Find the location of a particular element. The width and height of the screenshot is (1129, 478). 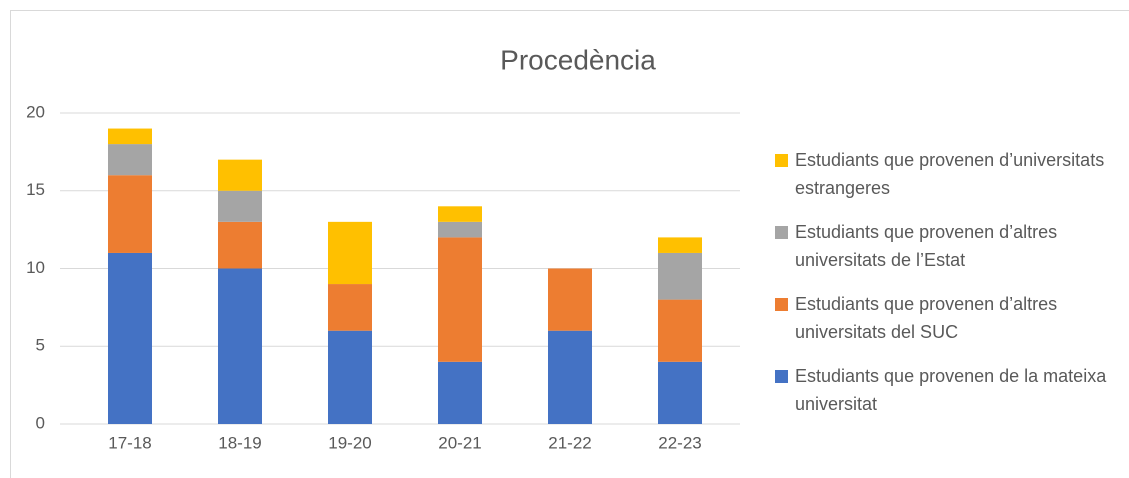

y-tick-label: 5 is located at coordinates (40, 345).